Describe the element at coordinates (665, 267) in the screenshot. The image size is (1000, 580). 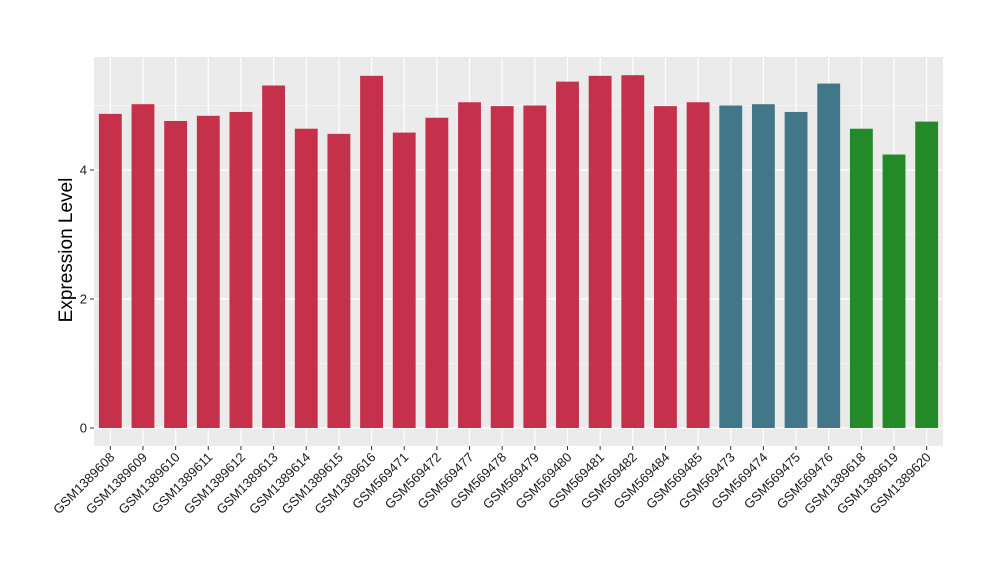
I see `bar-GSM569484` at that location.